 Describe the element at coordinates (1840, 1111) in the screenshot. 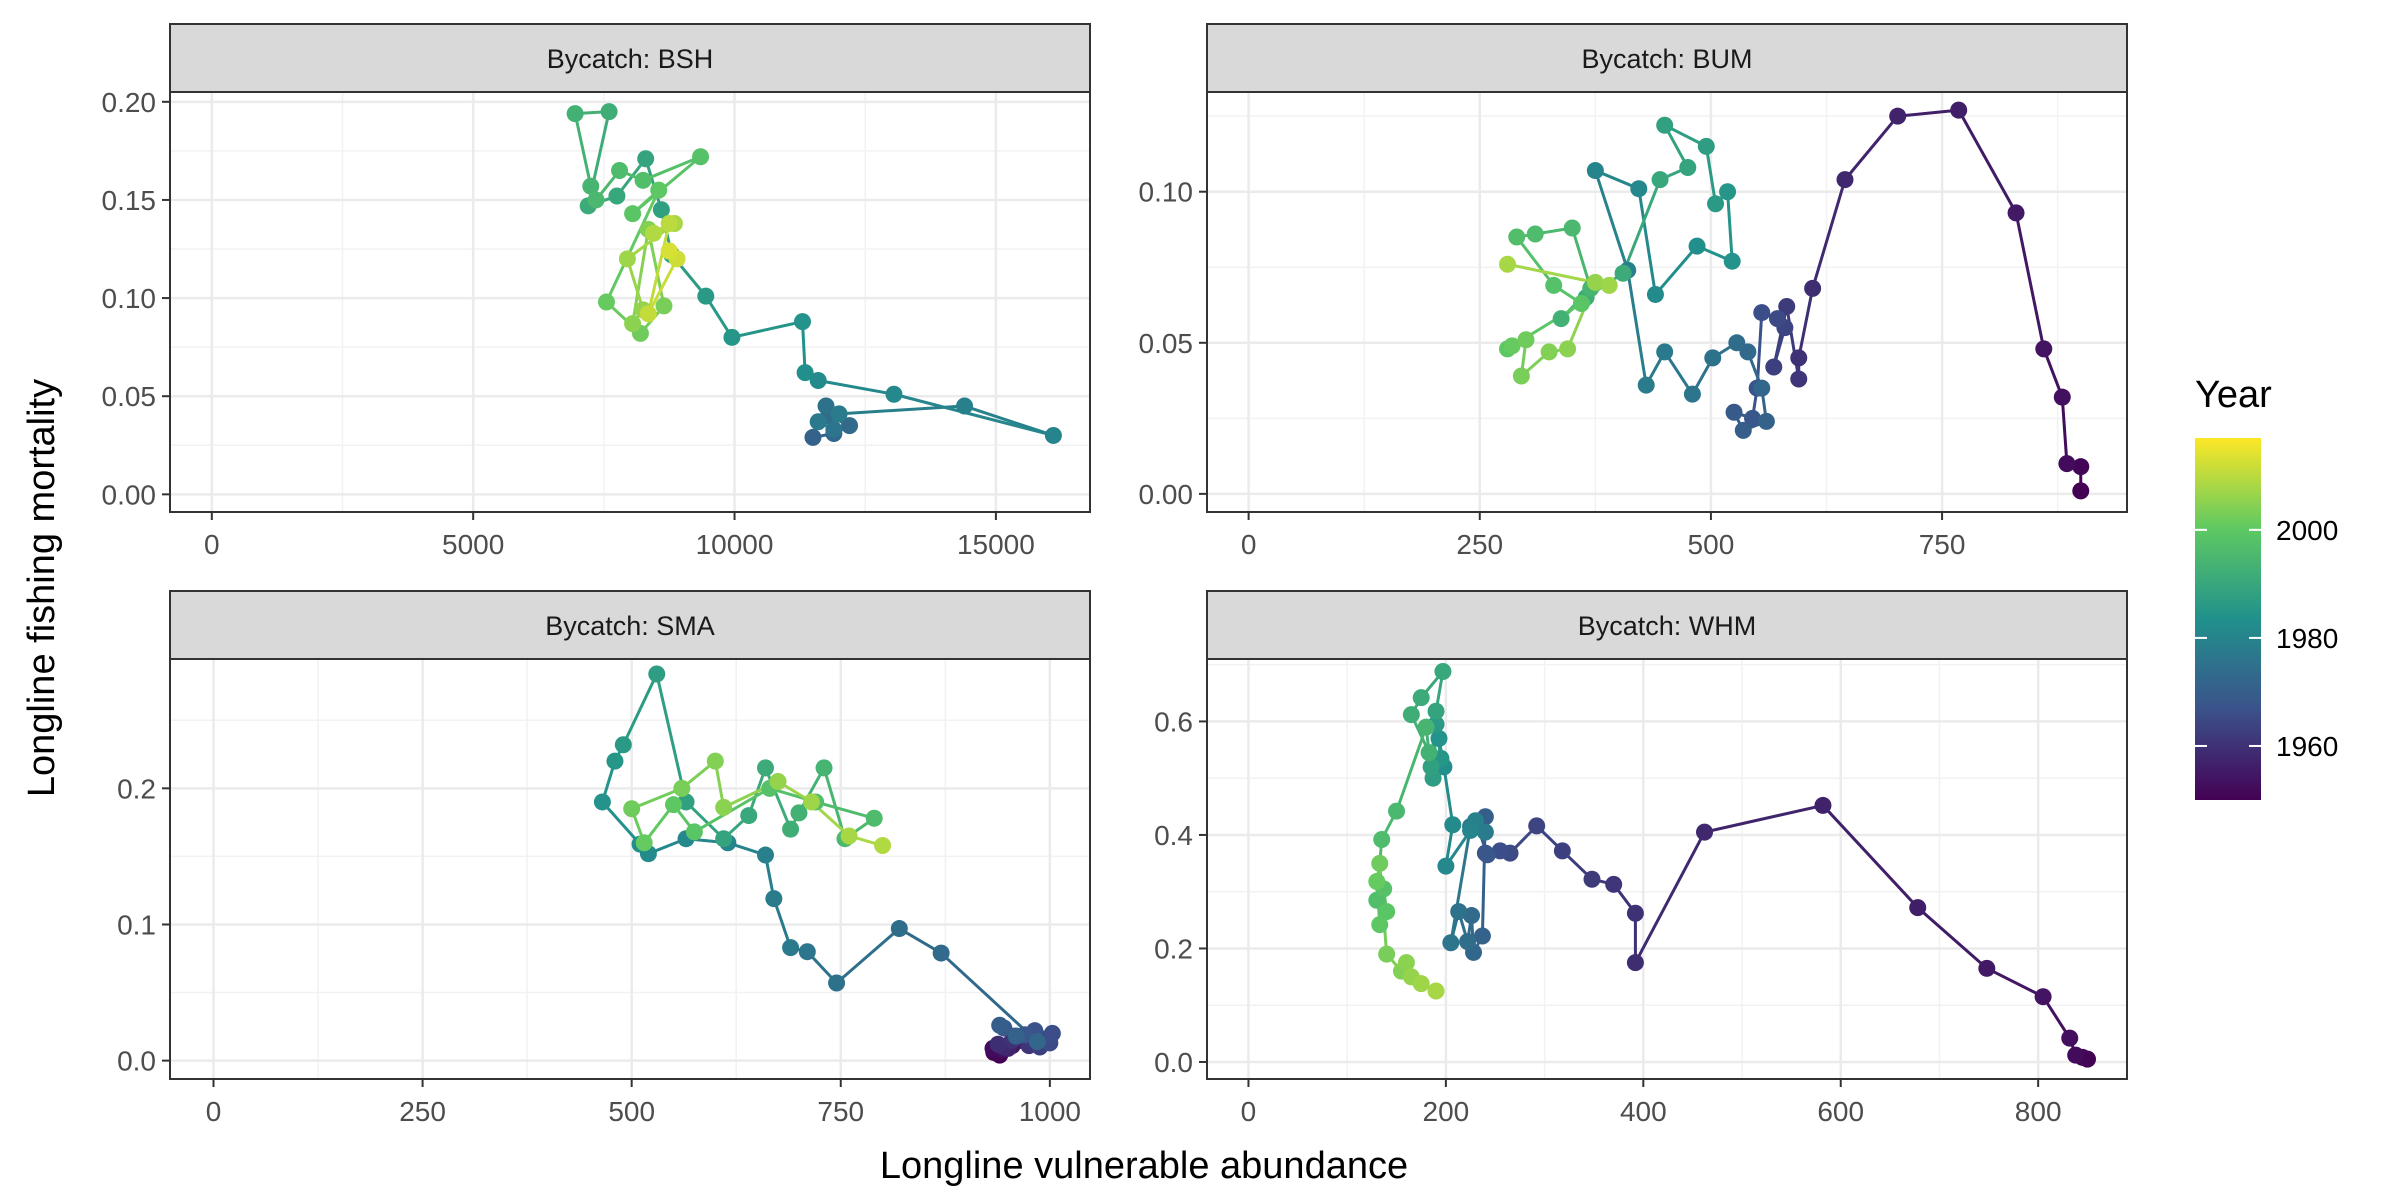

I see `x-tick-label: 600` at that location.